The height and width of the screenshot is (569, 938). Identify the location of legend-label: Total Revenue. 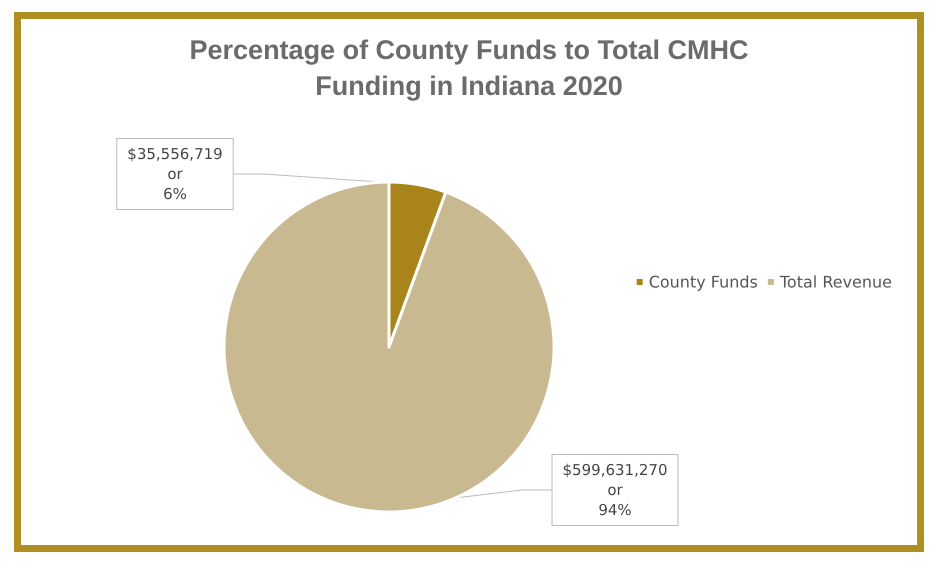
(835, 282).